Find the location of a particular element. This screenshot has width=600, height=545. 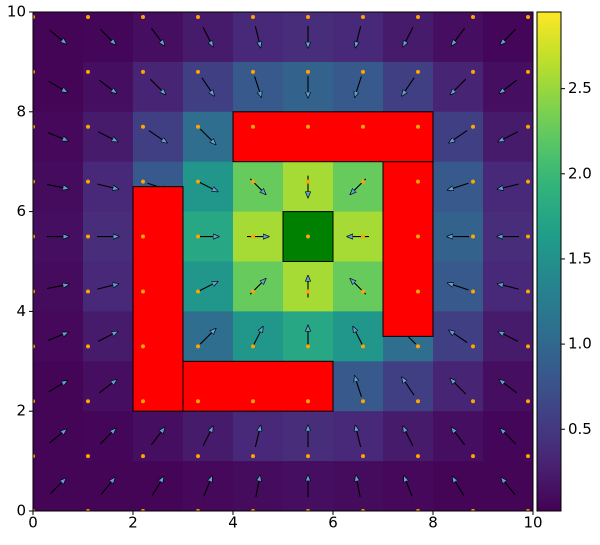

colorbar-tick-label: 0.5 is located at coordinates (580, 429).